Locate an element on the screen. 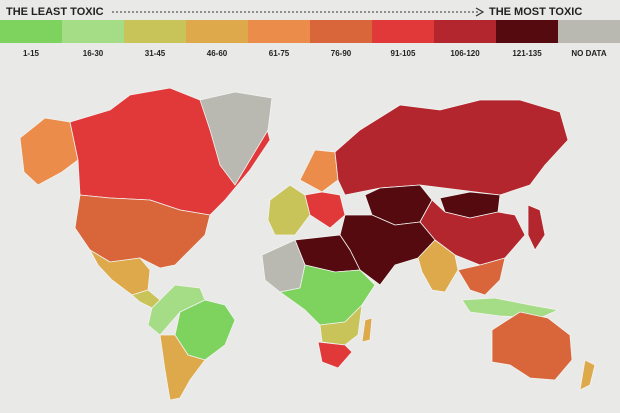  most-toxic-label: THE MOST TOXIC is located at coordinates (535, 12).